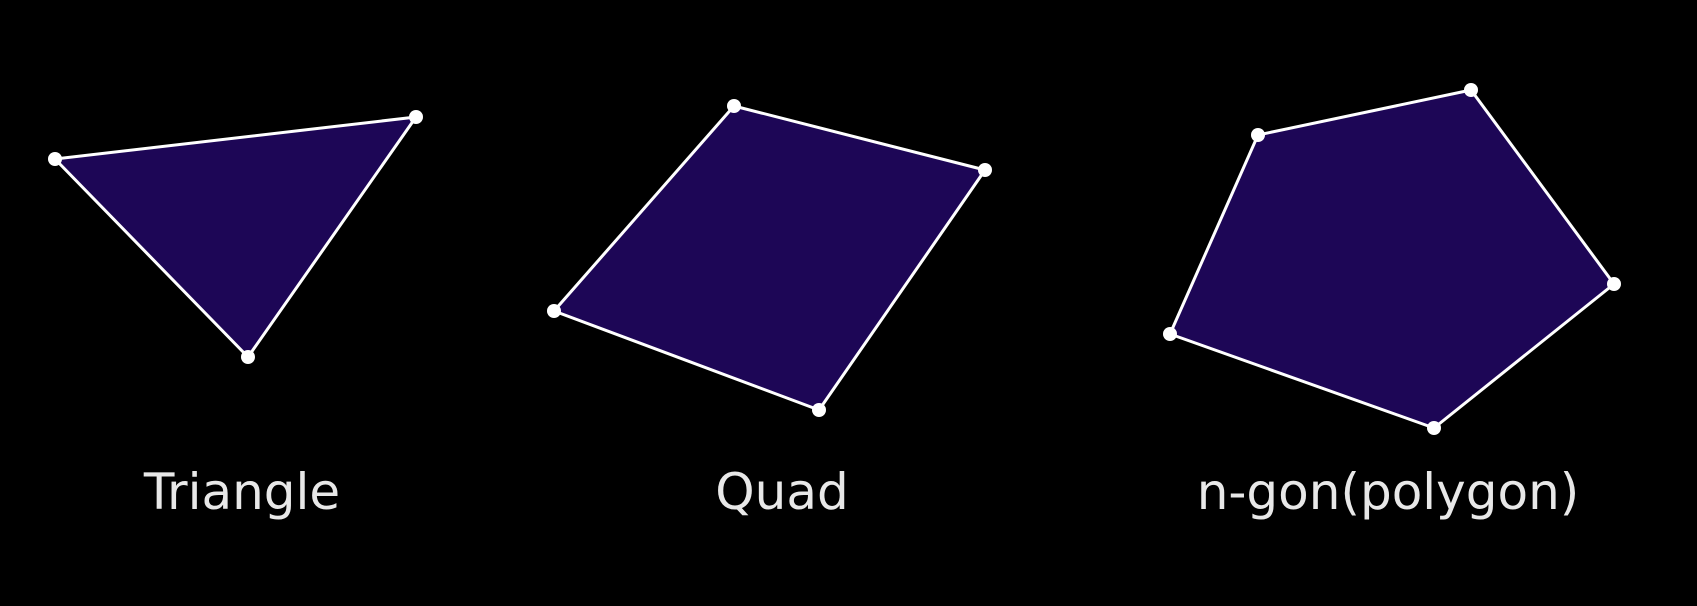 The image size is (1697, 606). I want to click on ngon-polygon, so click(1392, 259).